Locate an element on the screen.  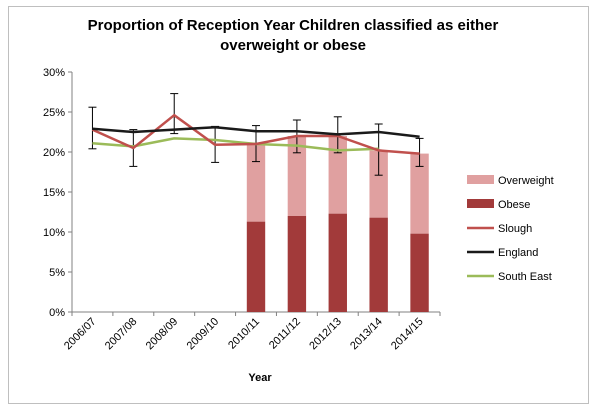
y-tick-label: 20% is located at coordinates (54, 153).